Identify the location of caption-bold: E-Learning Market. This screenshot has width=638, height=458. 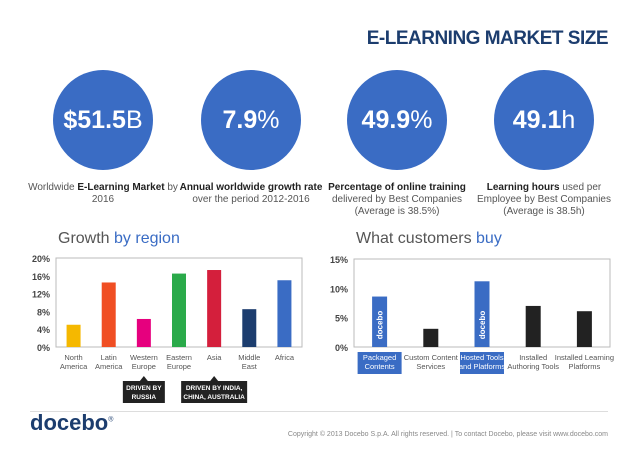
(121, 187).